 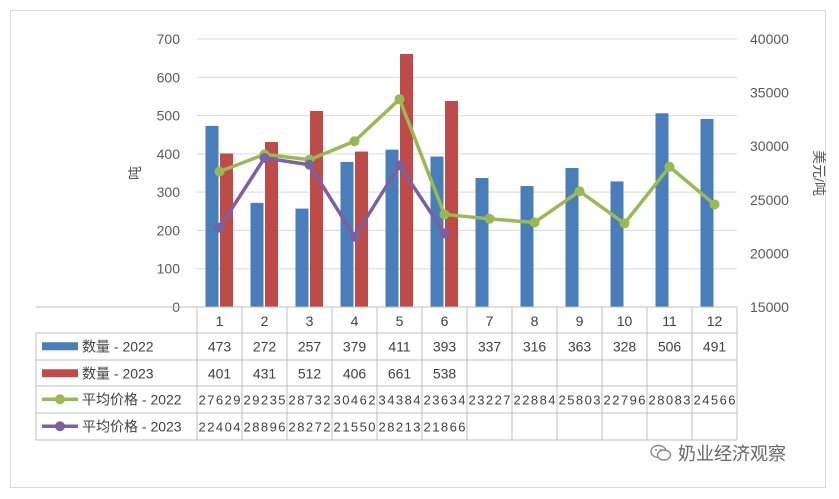 I want to click on table-cell-value: 22884, so click(x=535, y=399).